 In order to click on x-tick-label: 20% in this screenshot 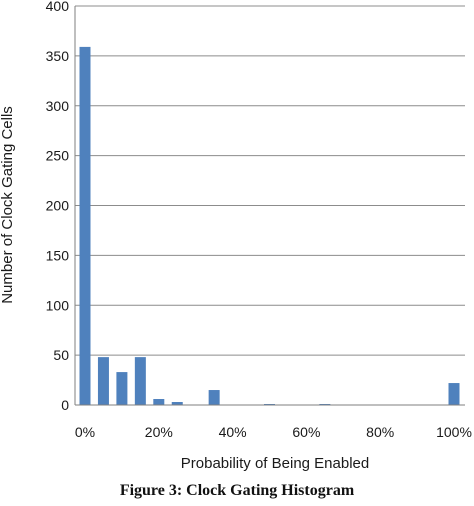, I will do `click(159, 432)`.